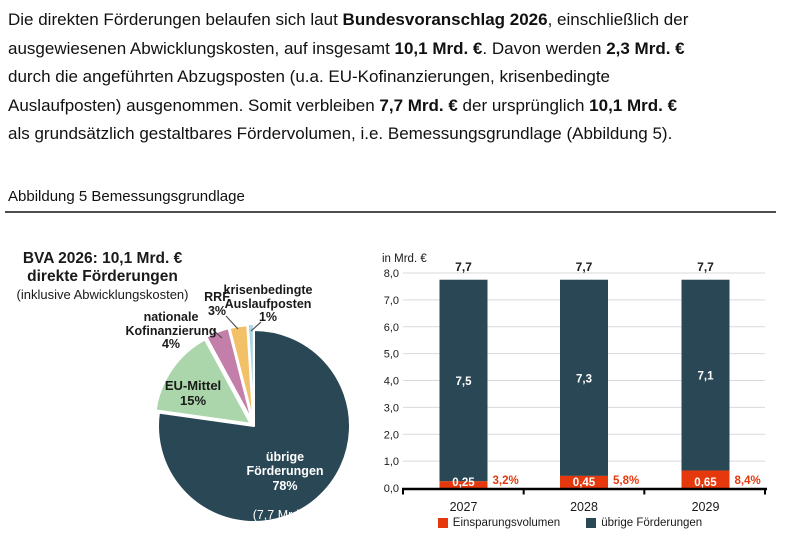 The height and width of the screenshot is (537, 800). What do you see at coordinates (706, 507) in the screenshot?
I see `x-category-label: 2029` at bounding box center [706, 507].